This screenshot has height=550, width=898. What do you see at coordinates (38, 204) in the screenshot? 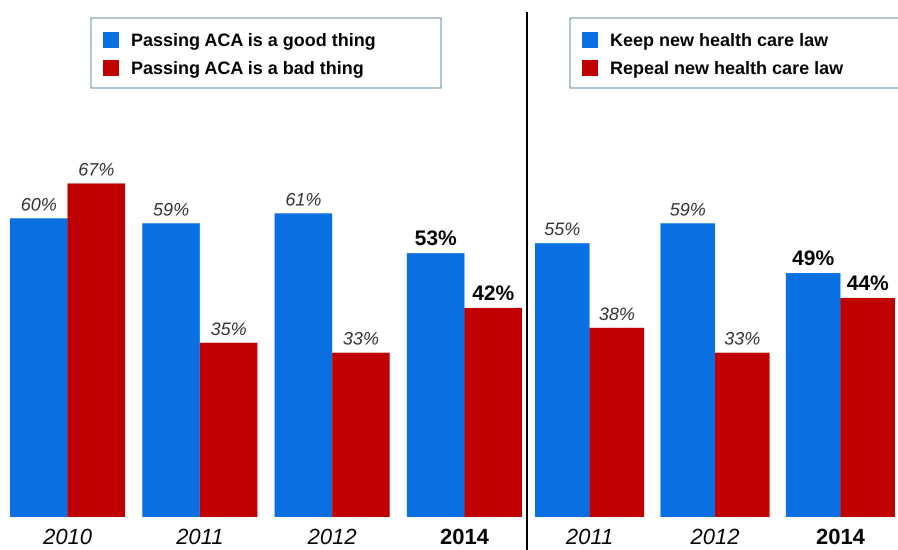
I see `data-label: 60%` at bounding box center [38, 204].